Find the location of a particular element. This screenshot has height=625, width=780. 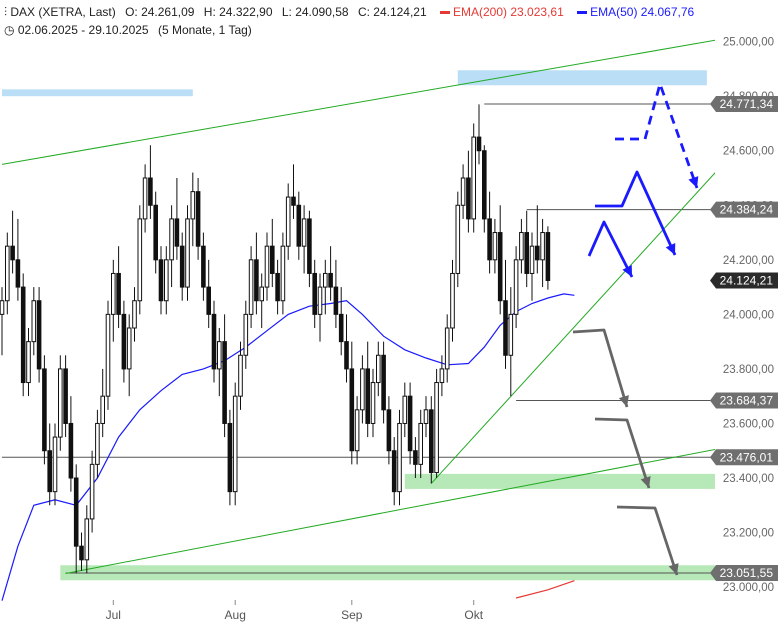

price-marker: 23.051,55 is located at coordinates (744, 573).